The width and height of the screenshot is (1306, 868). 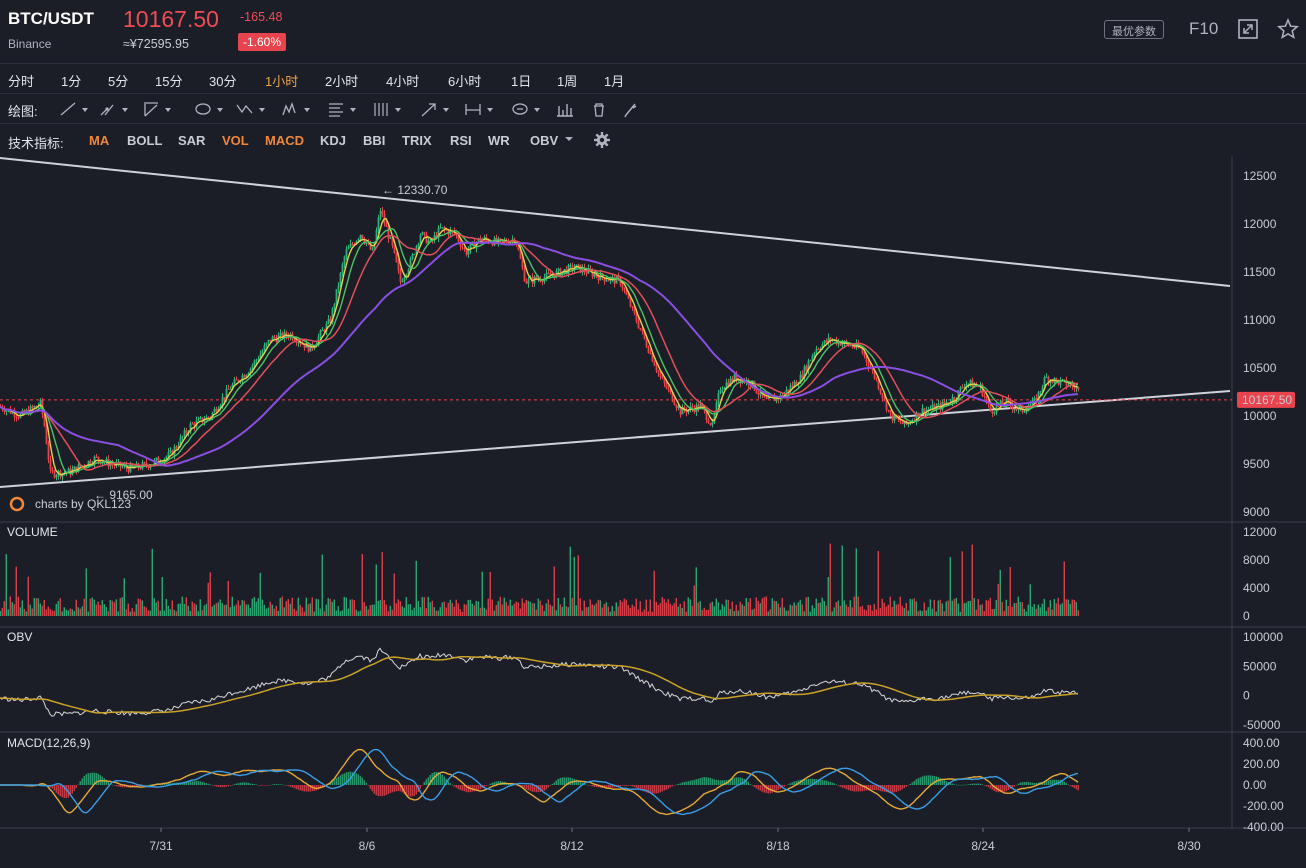 What do you see at coordinates (51, 18) in the screenshot?
I see `symbol-name: BTC/USDT` at bounding box center [51, 18].